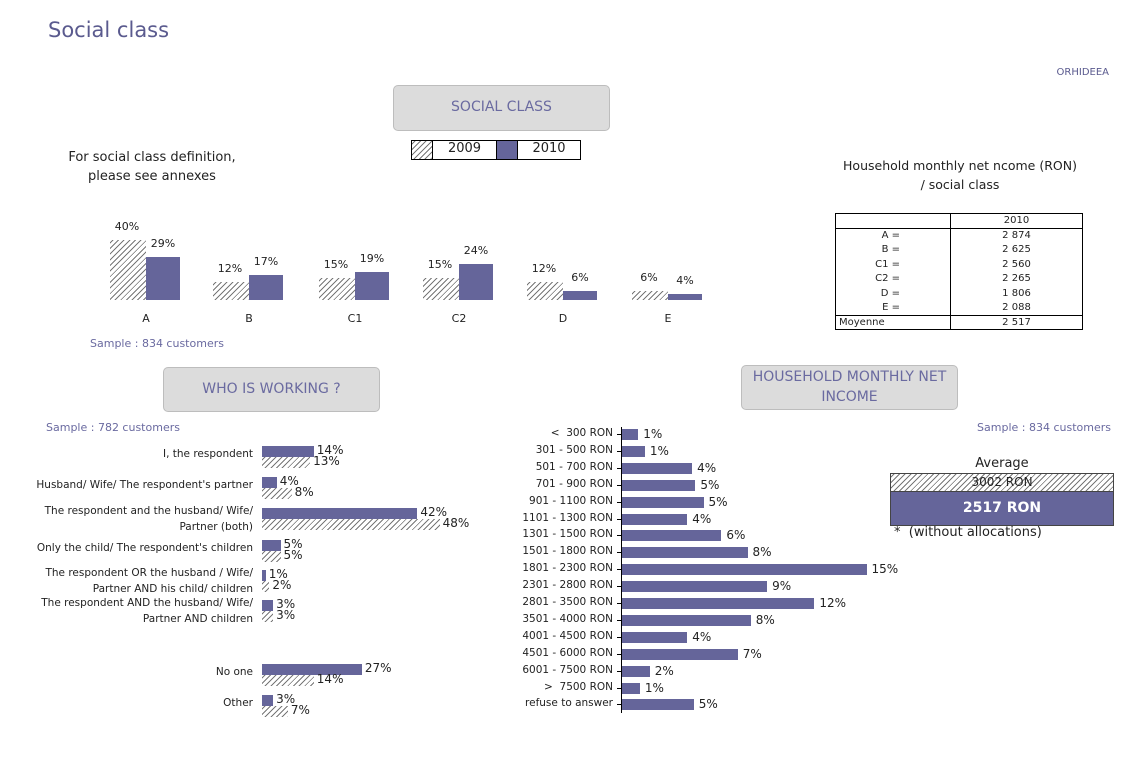  Describe the element at coordinates (1016, 322) in the screenshot. I see `income-table-footer-value: 2 517` at that location.